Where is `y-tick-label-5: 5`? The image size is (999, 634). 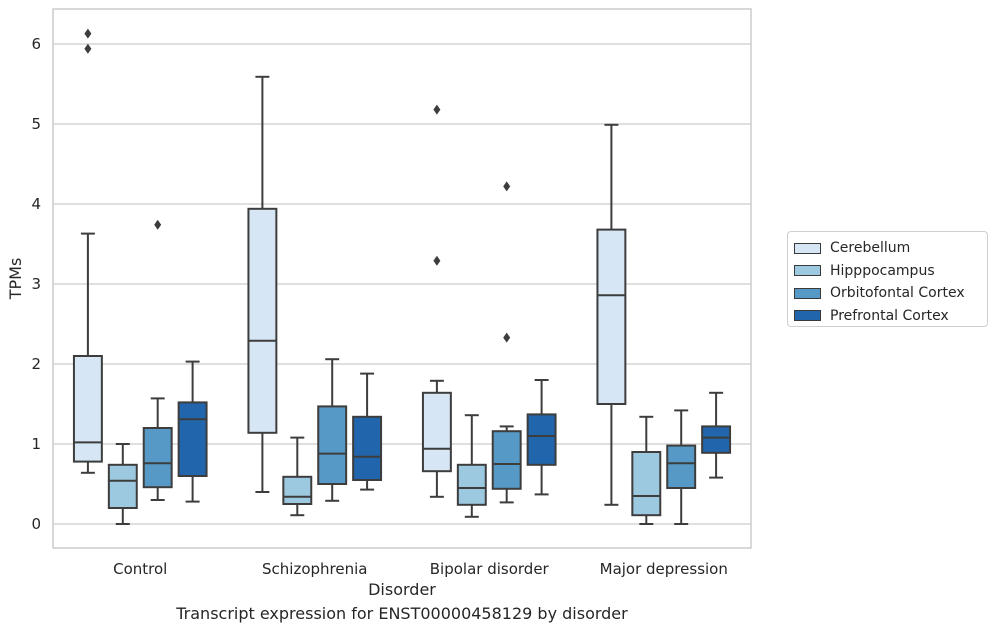 y-tick-label-5: 5 is located at coordinates (36, 124).